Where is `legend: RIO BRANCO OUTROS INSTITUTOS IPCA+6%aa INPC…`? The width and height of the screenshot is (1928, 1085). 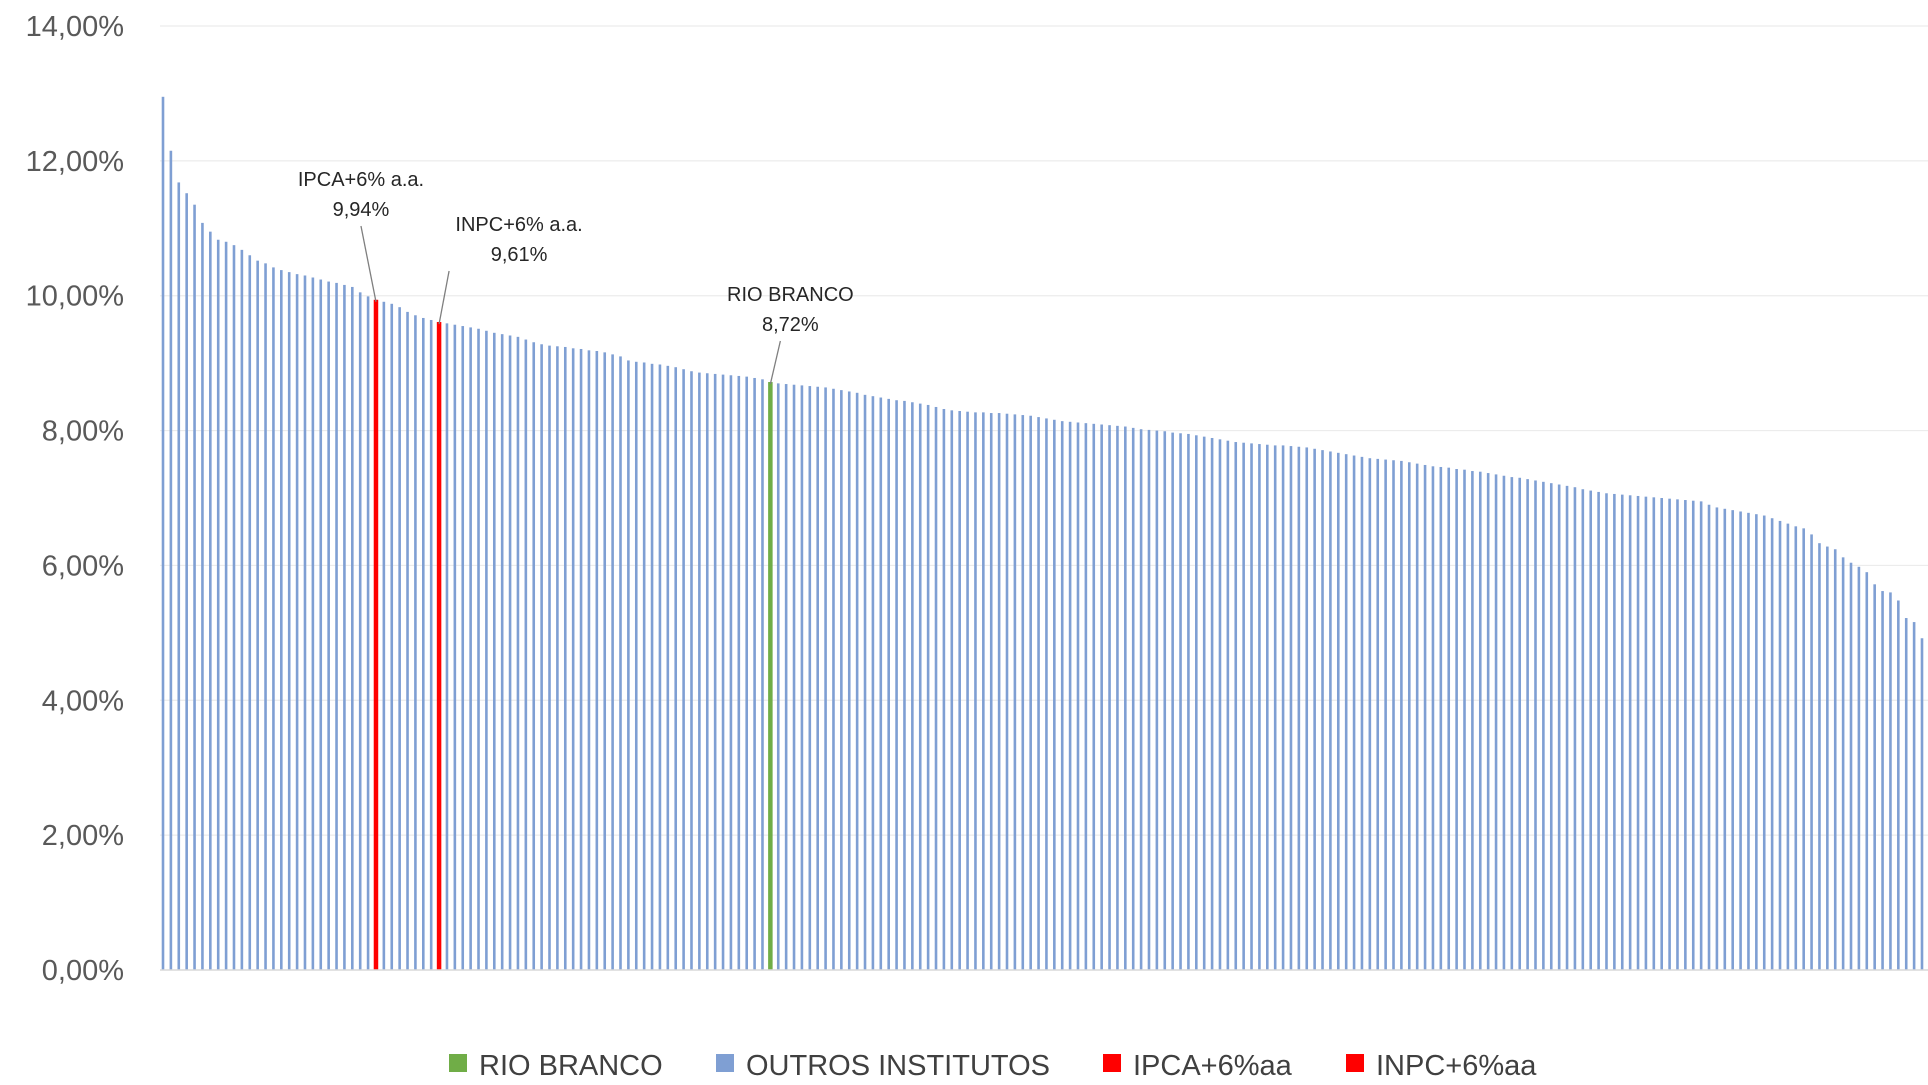 legend: RIO BRANCO OUTROS INSTITUTOS IPCA+6%aa INPC… is located at coordinates (993, 1066).